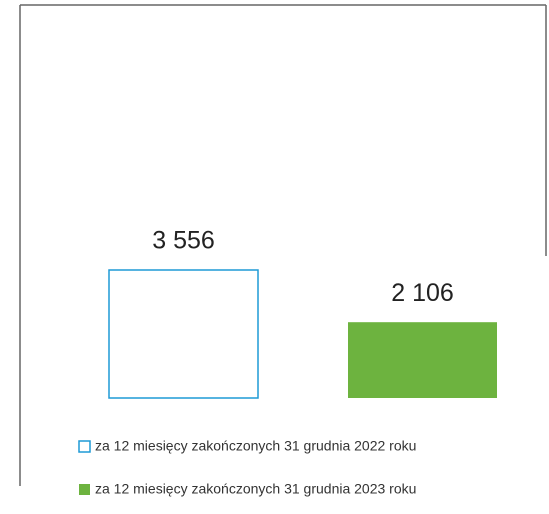 The height and width of the screenshot is (514, 549). I want to click on value-label: 2 106, so click(422, 293).